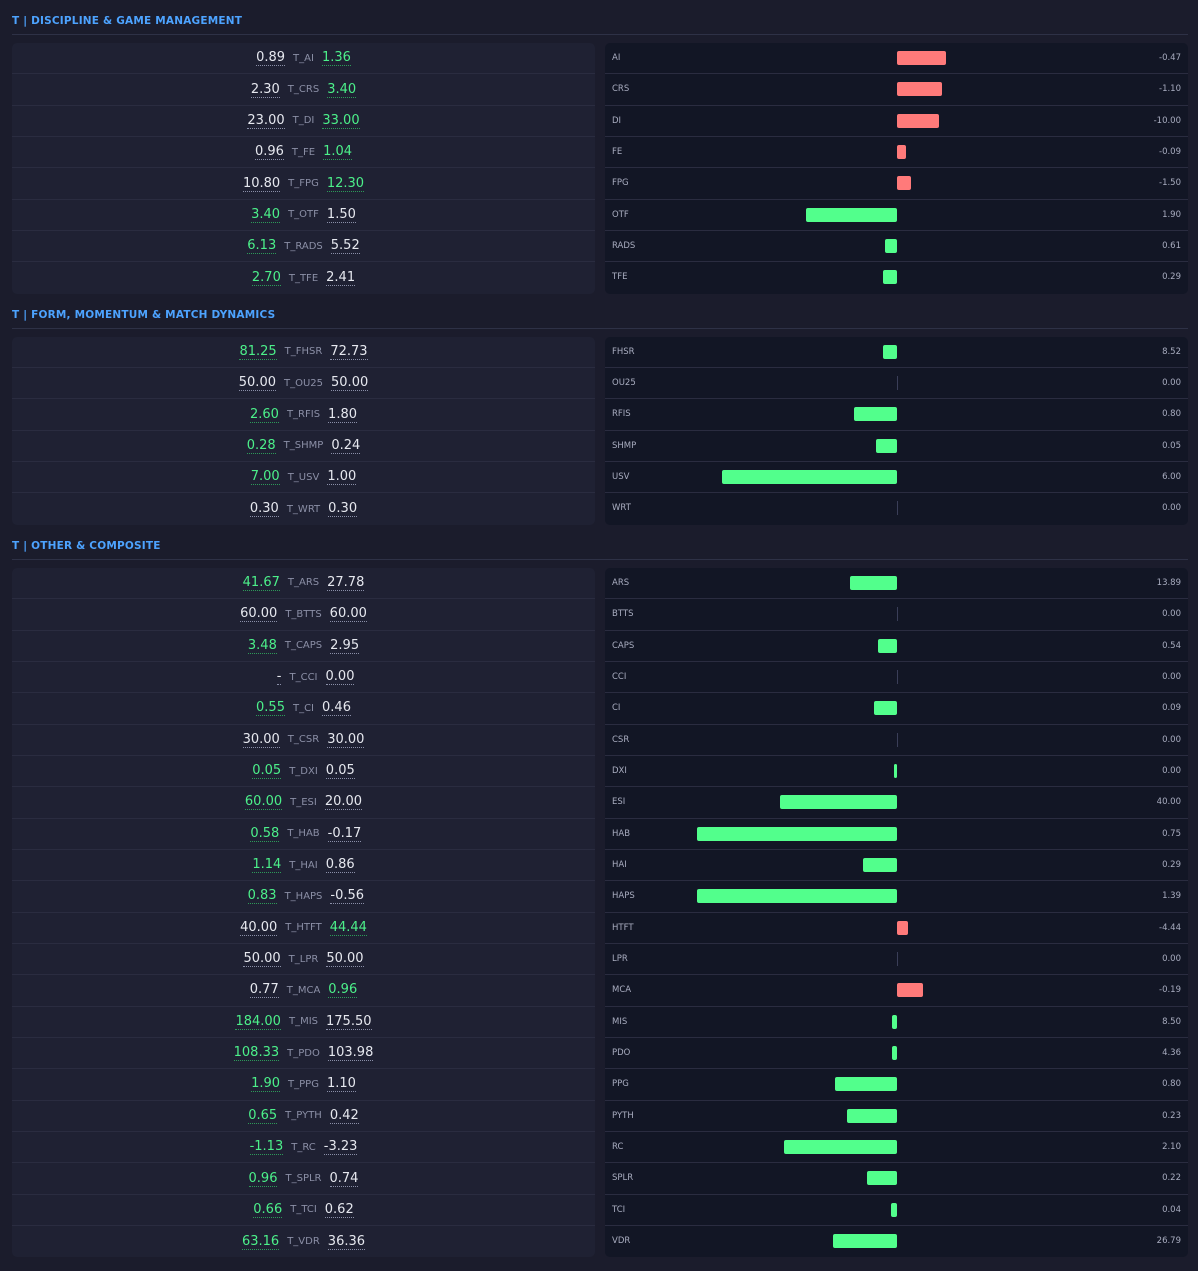 This screenshot has width=1198, height=1271. What do you see at coordinates (264, 990) in the screenshot?
I see `left-value: 0.77` at bounding box center [264, 990].